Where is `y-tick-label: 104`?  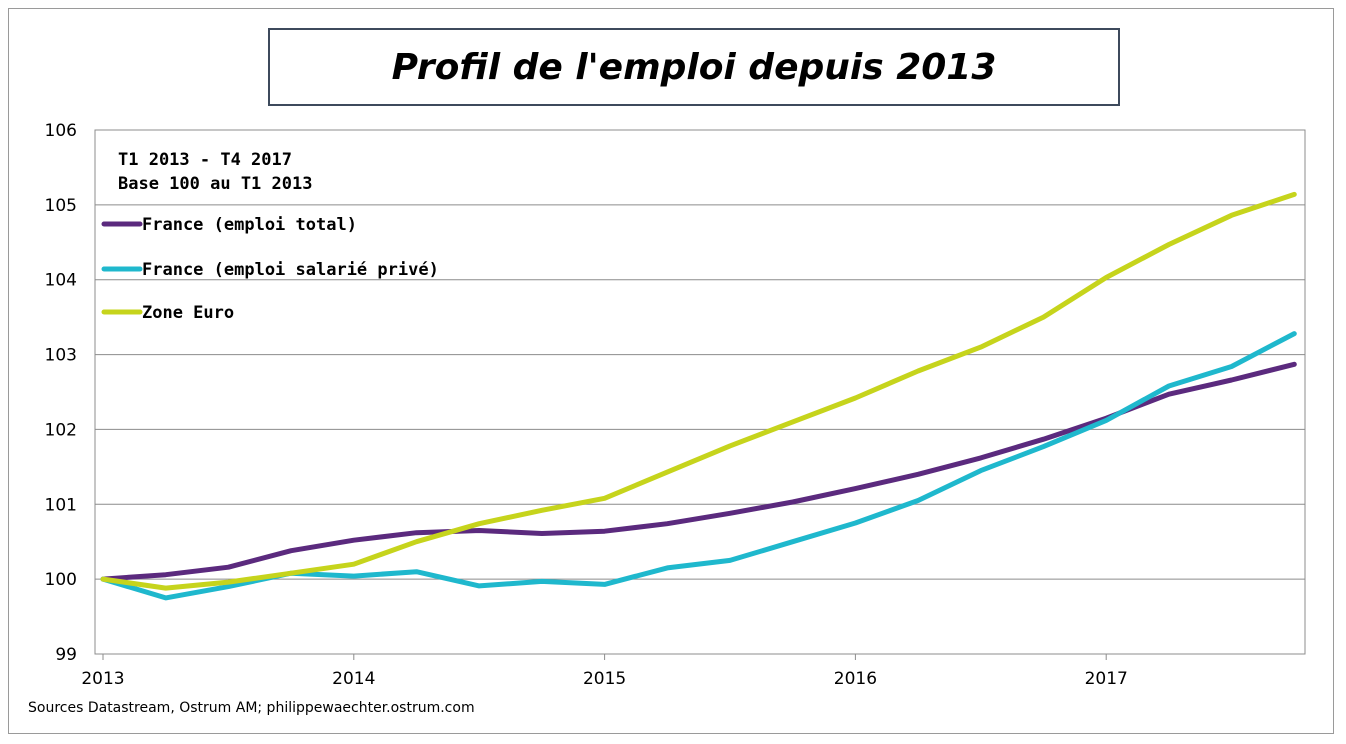
y-tick-label: 104 is located at coordinates (61, 281).